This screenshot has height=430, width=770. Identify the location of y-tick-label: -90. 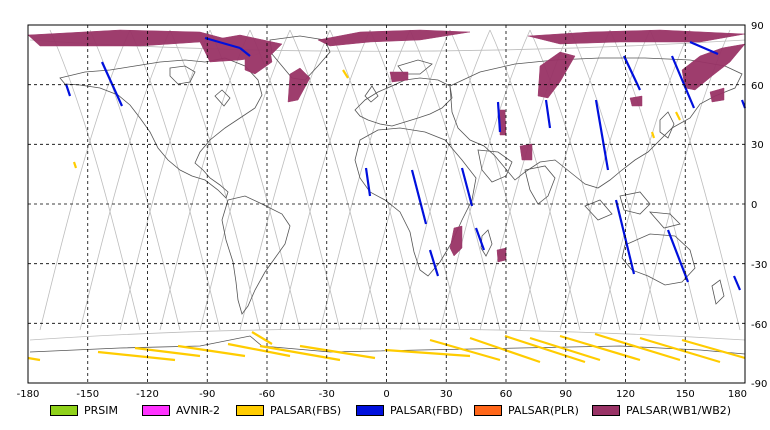
(759, 384).